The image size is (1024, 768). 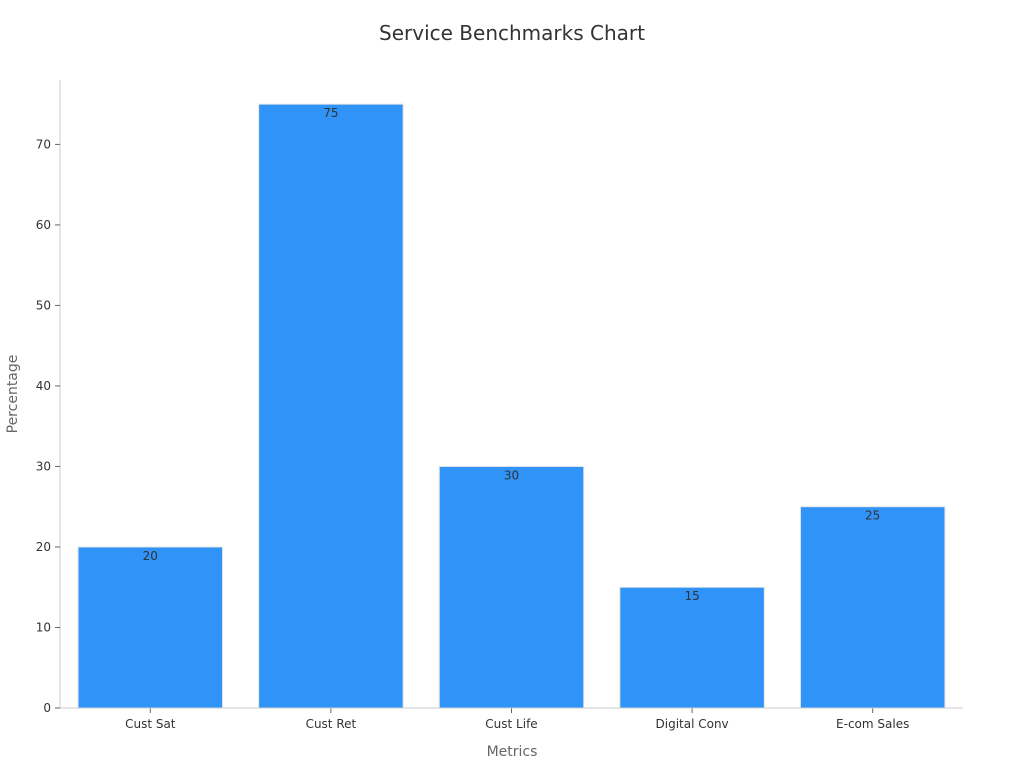 What do you see at coordinates (43, 627) in the screenshot?
I see `y-tick-label: 10` at bounding box center [43, 627].